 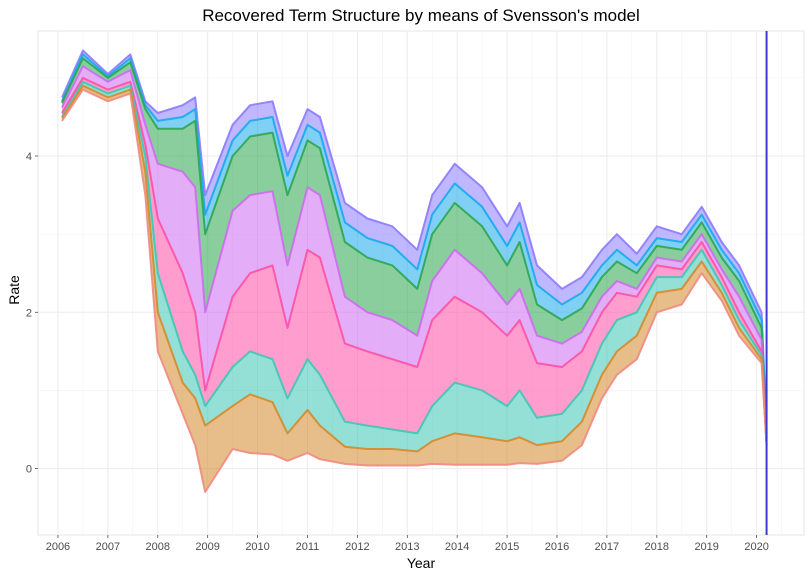 I want to click on x-tick-label: 2014, so click(x=457, y=547).